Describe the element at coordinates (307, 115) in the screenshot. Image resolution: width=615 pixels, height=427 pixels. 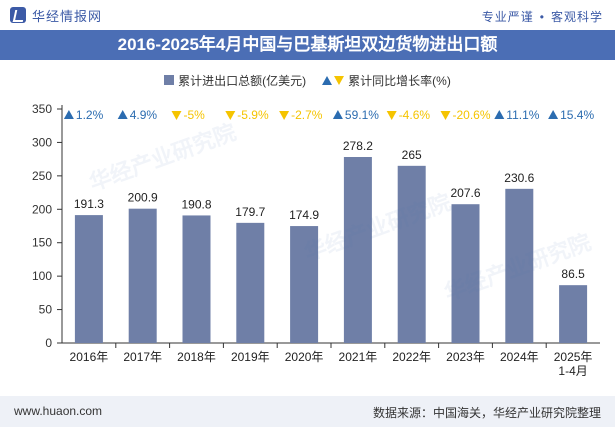
I see `growth-label: -2.7%` at that location.